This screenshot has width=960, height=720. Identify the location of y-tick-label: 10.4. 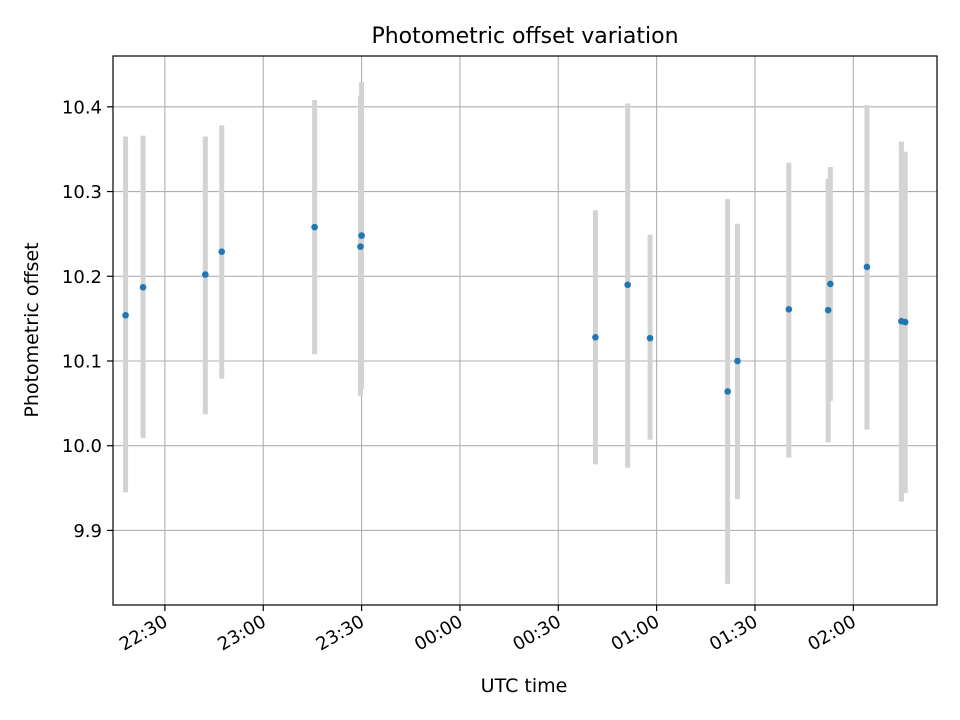
(82, 107).